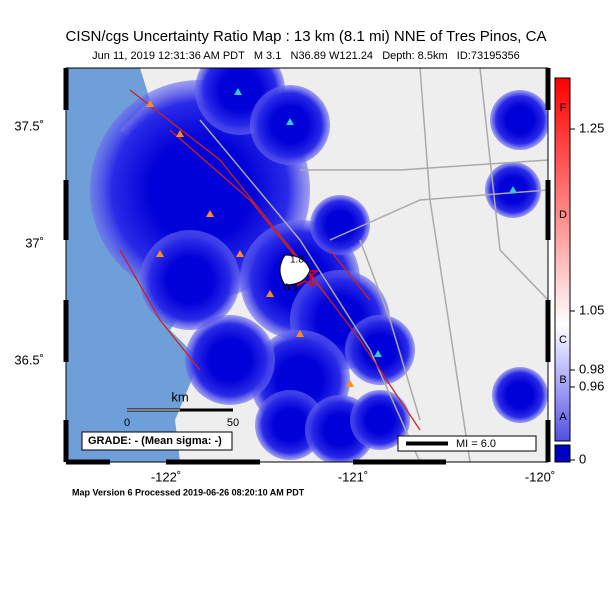 This screenshot has width=612, height=592. What do you see at coordinates (563, 340) in the screenshot?
I see `colorbar-letter: C` at bounding box center [563, 340].